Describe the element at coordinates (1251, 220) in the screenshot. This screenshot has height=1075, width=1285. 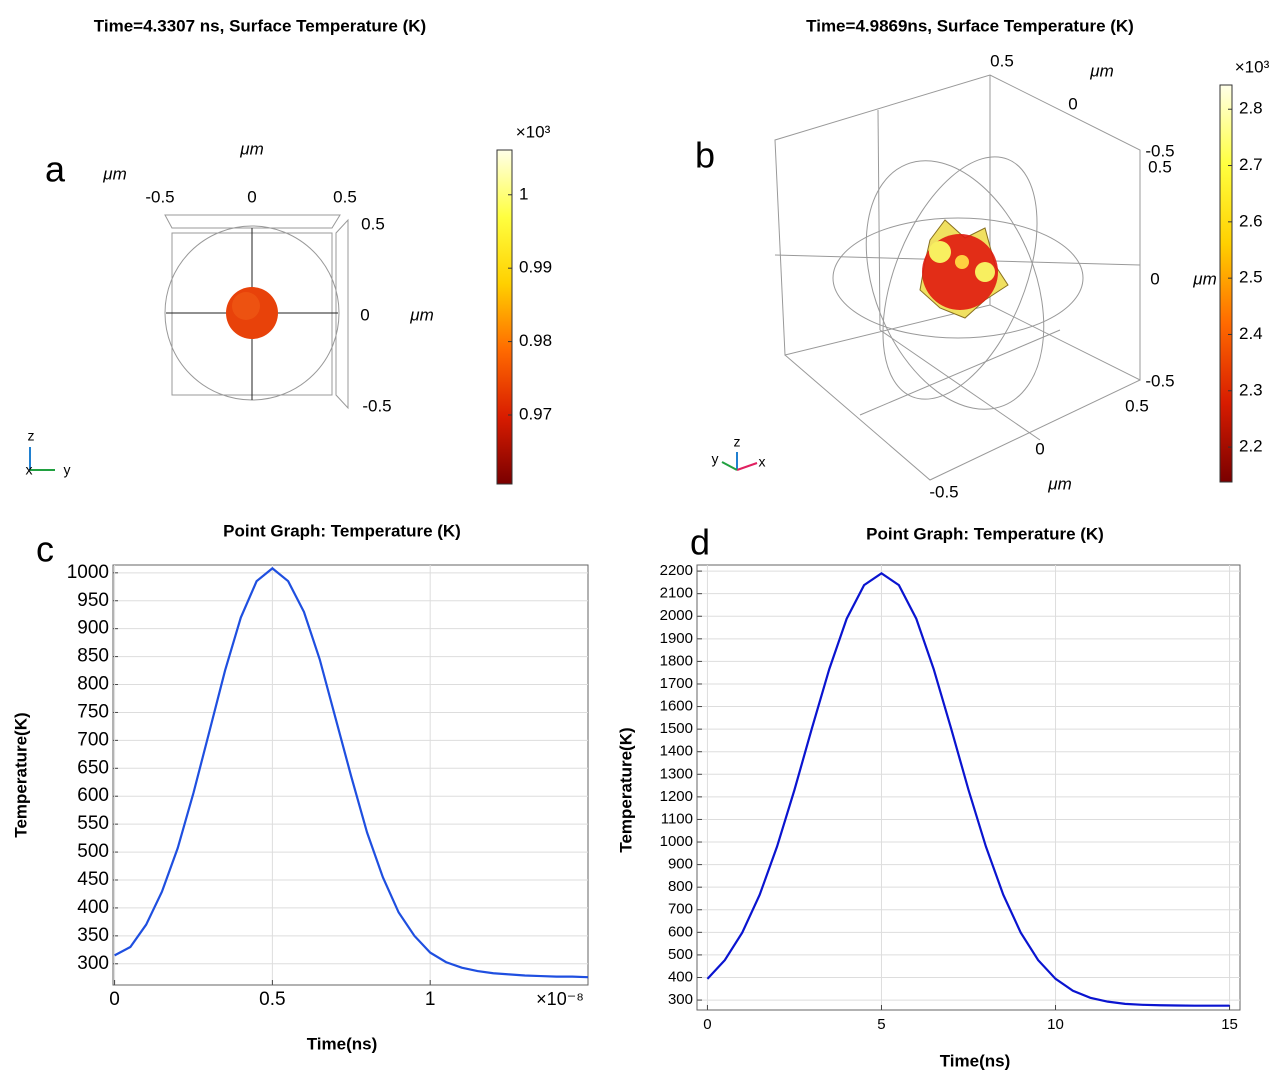
I see `colorbar-tick-label: 2.6` at that location.